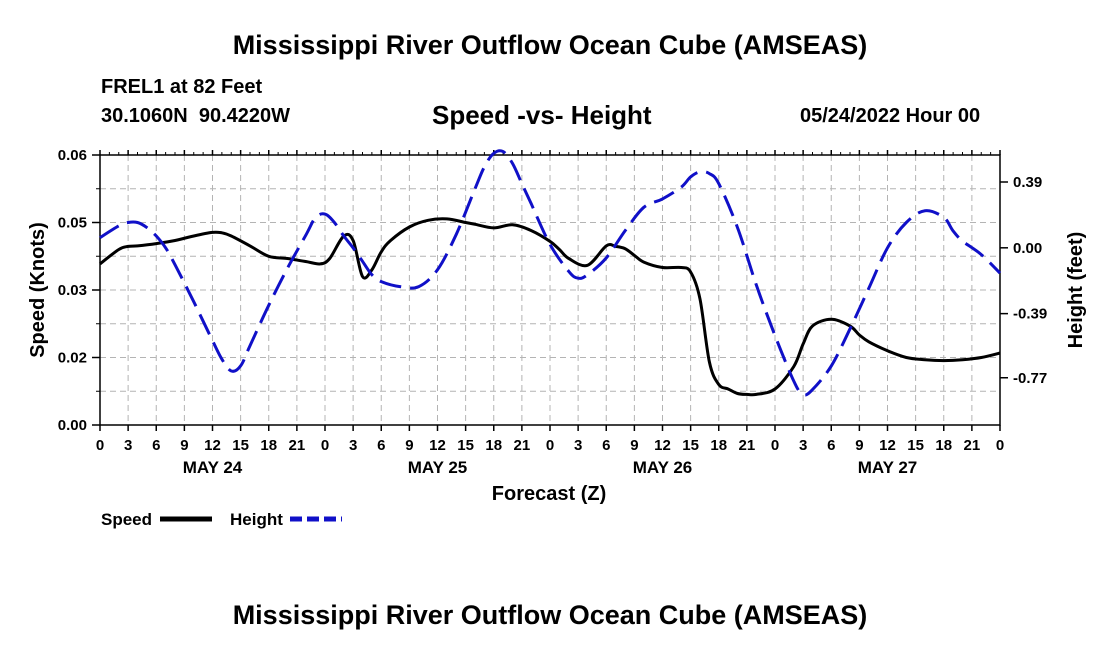 This screenshot has height=650, width=1100. I want to click on station-coordinates: 30.1060N 90.4220W, so click(196, 116).